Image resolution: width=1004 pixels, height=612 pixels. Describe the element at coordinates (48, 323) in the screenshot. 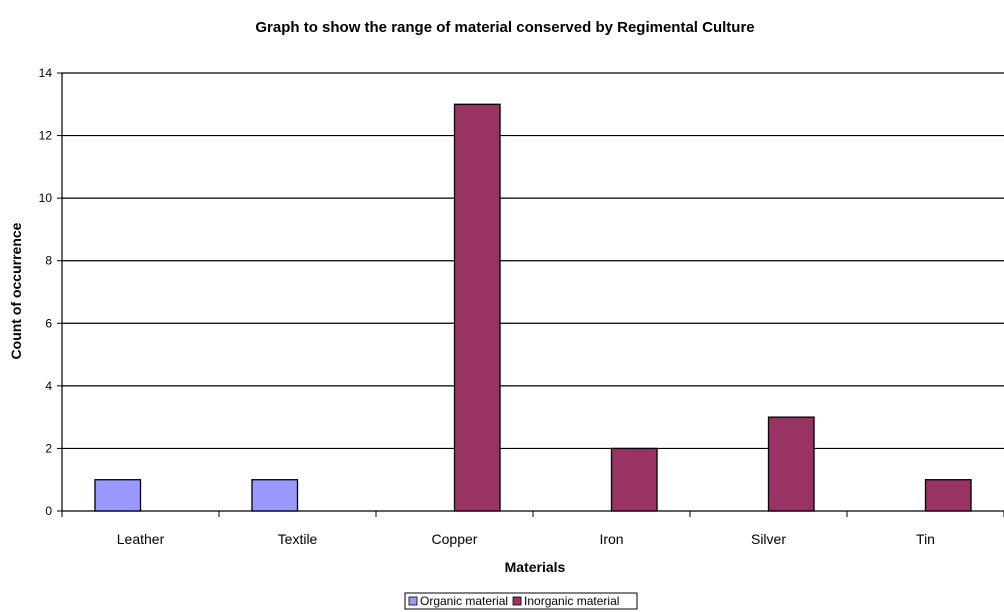

I see `y-tick-label: 6` at that location.